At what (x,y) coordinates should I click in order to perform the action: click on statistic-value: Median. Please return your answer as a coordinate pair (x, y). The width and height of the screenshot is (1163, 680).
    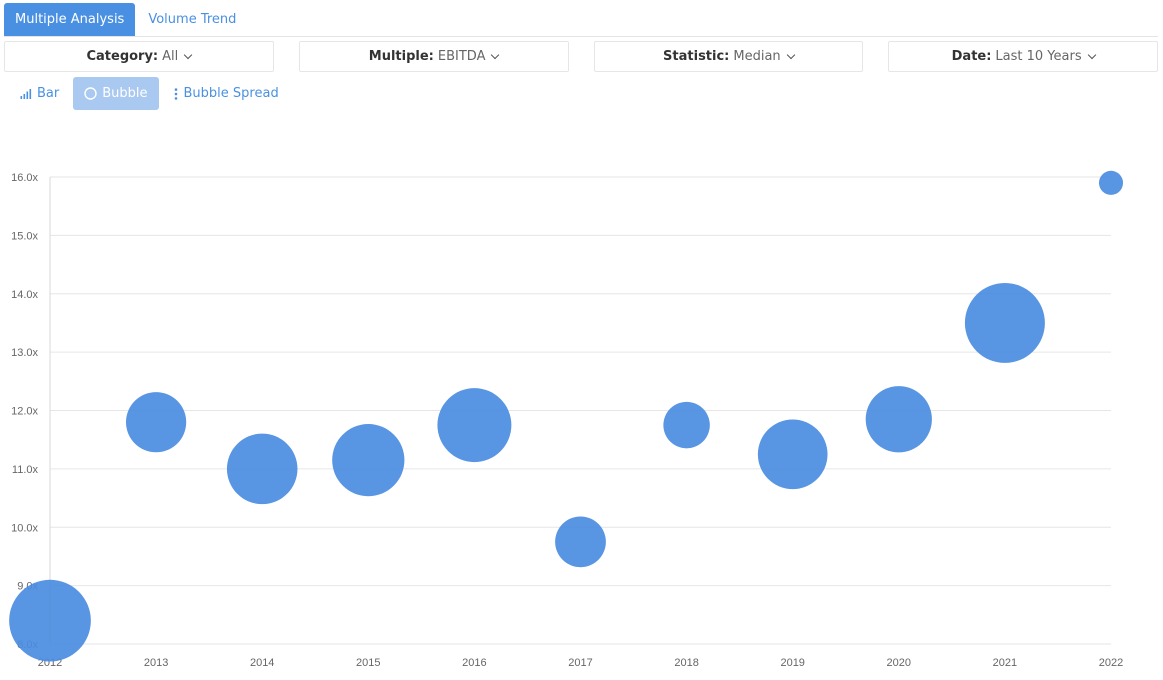
    Looking at the image, I should click on (757, 56).